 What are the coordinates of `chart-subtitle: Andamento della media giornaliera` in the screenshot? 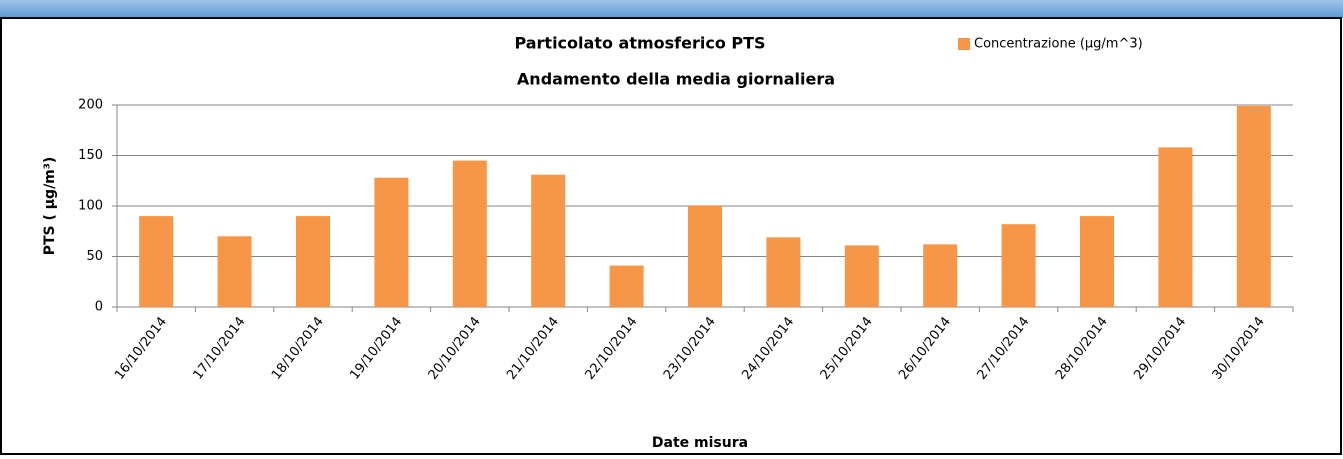 It's located at (676, 79).